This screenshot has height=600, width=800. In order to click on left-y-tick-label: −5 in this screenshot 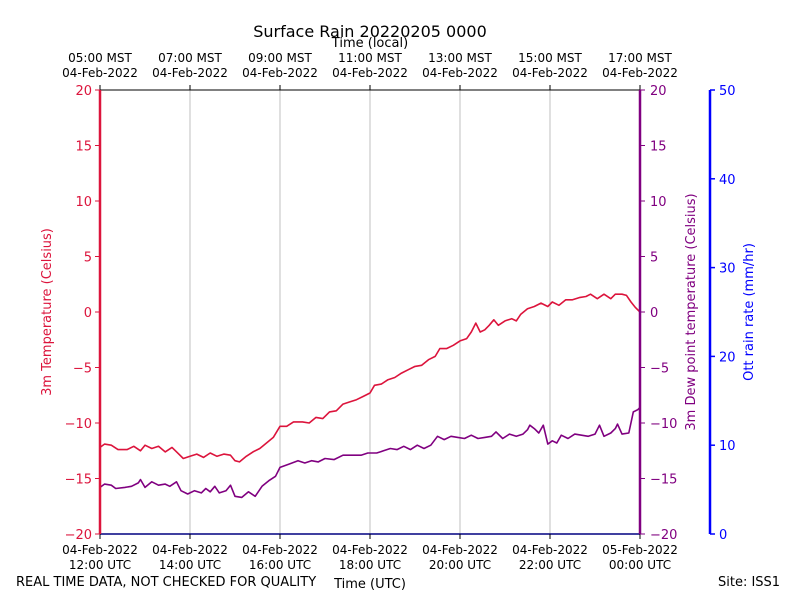, I will do `click(82, 369)`.